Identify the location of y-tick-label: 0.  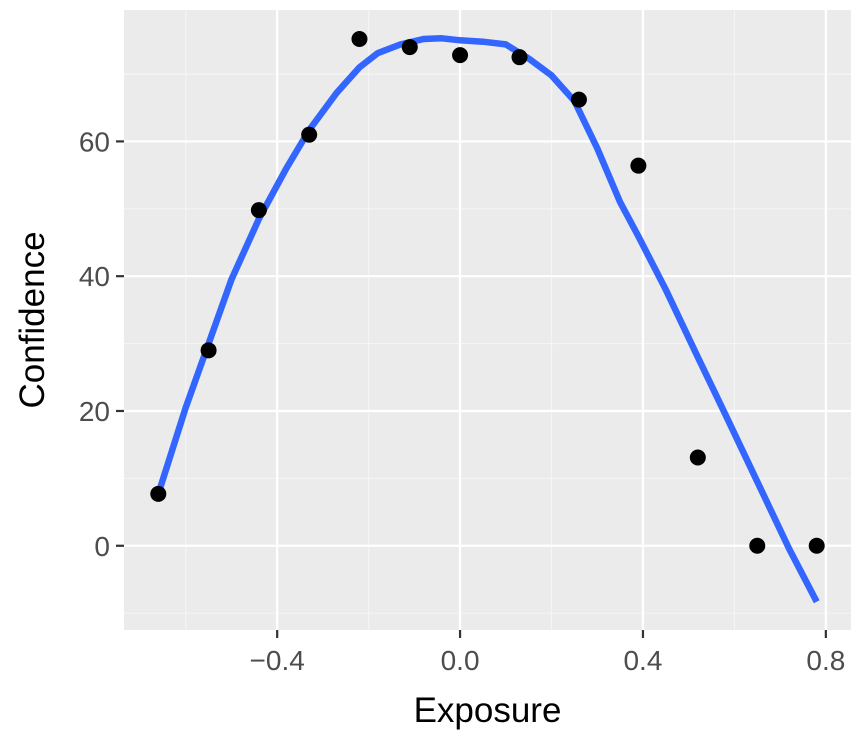
(102, 546).